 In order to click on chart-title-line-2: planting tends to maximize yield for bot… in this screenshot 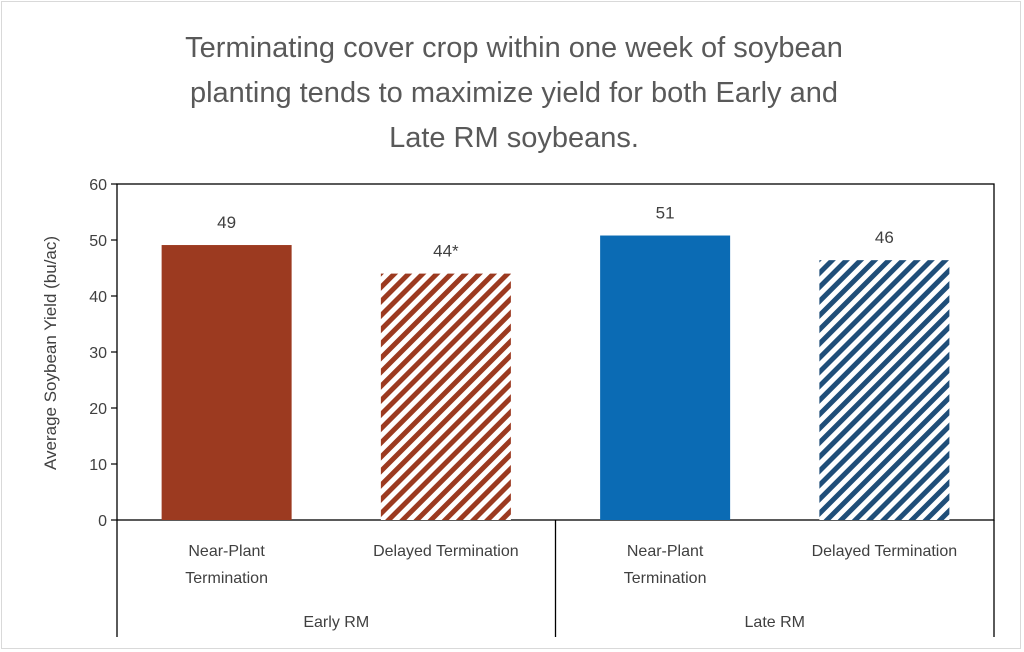, I will do `click(513, 93)`.